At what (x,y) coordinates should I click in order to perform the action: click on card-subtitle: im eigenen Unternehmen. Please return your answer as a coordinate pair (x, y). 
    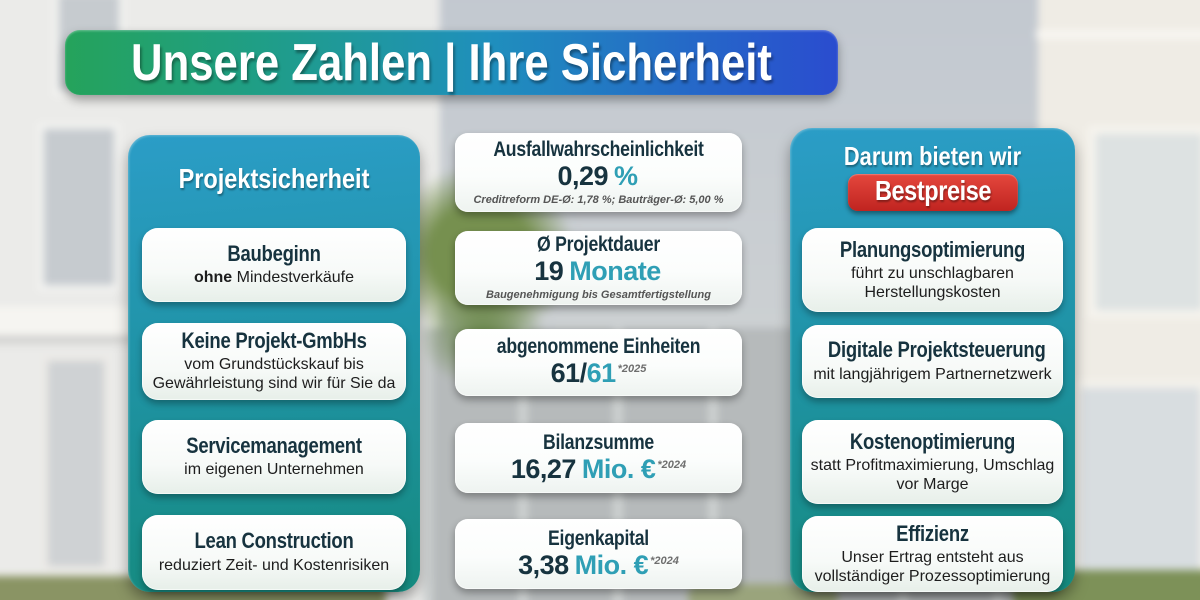
    Looking at the image, I should click on (274, 470).